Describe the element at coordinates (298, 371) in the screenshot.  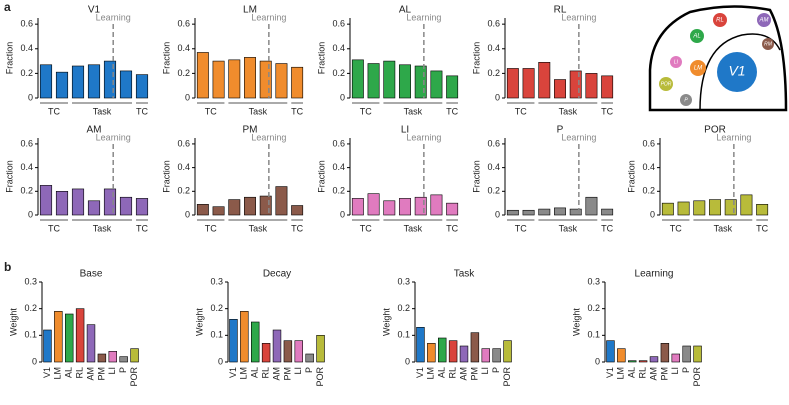
I see `x-tick-label: LI` at that location.